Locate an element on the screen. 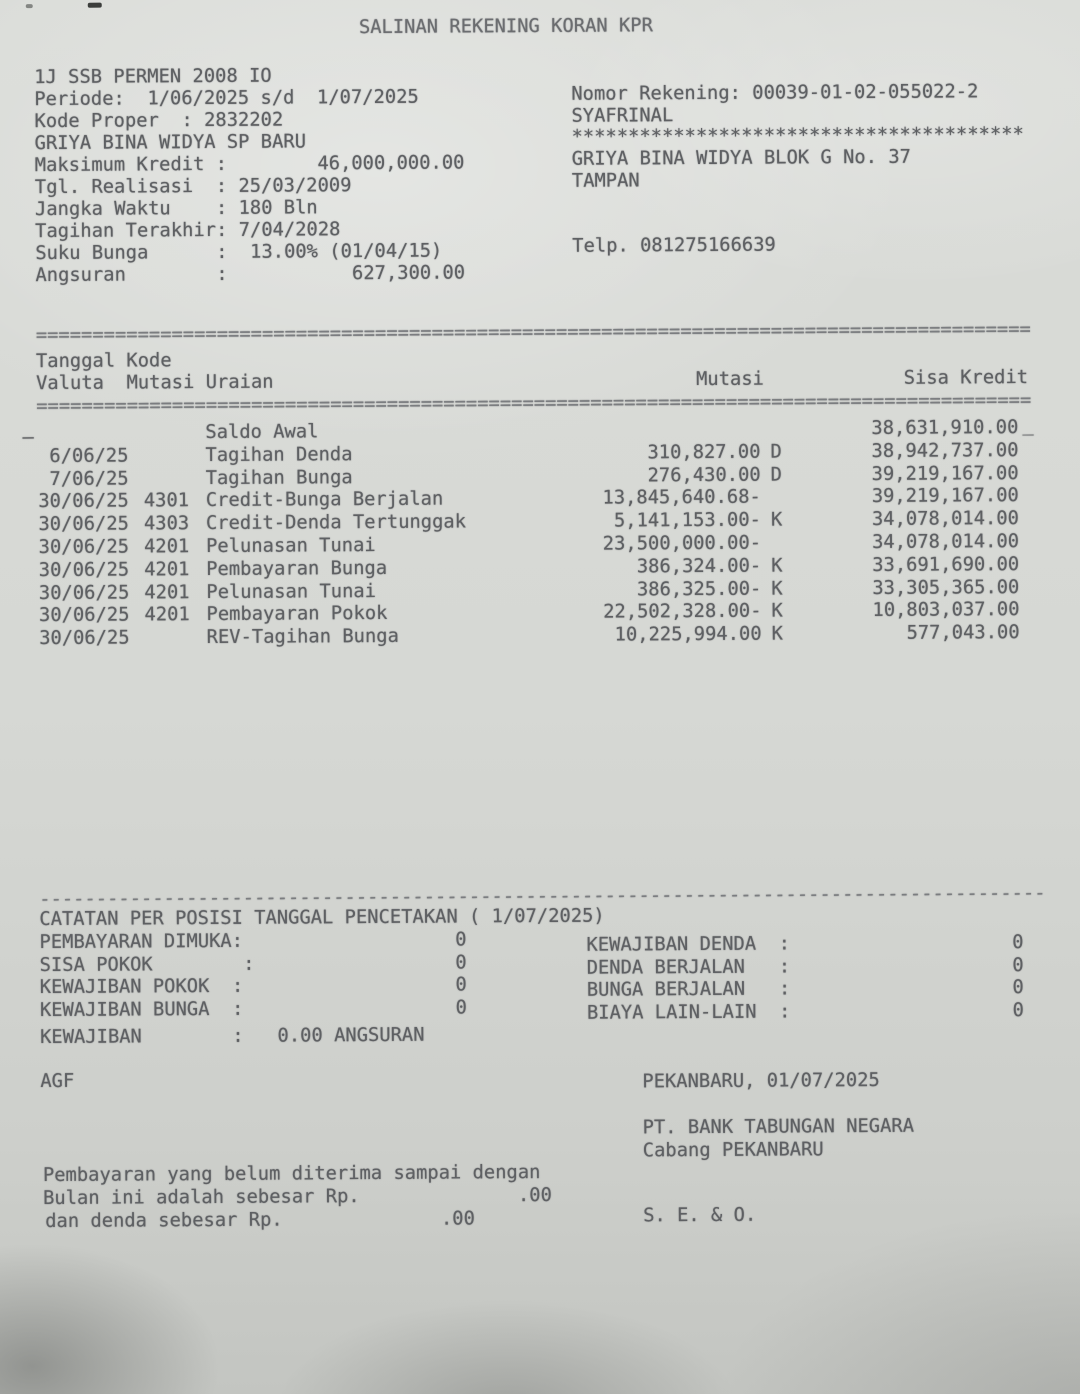 The image size is (1080, 1394). footer-note-line: Bulan ini adalah sebesar Rp. .00 is located at coordinates (297, 1197).